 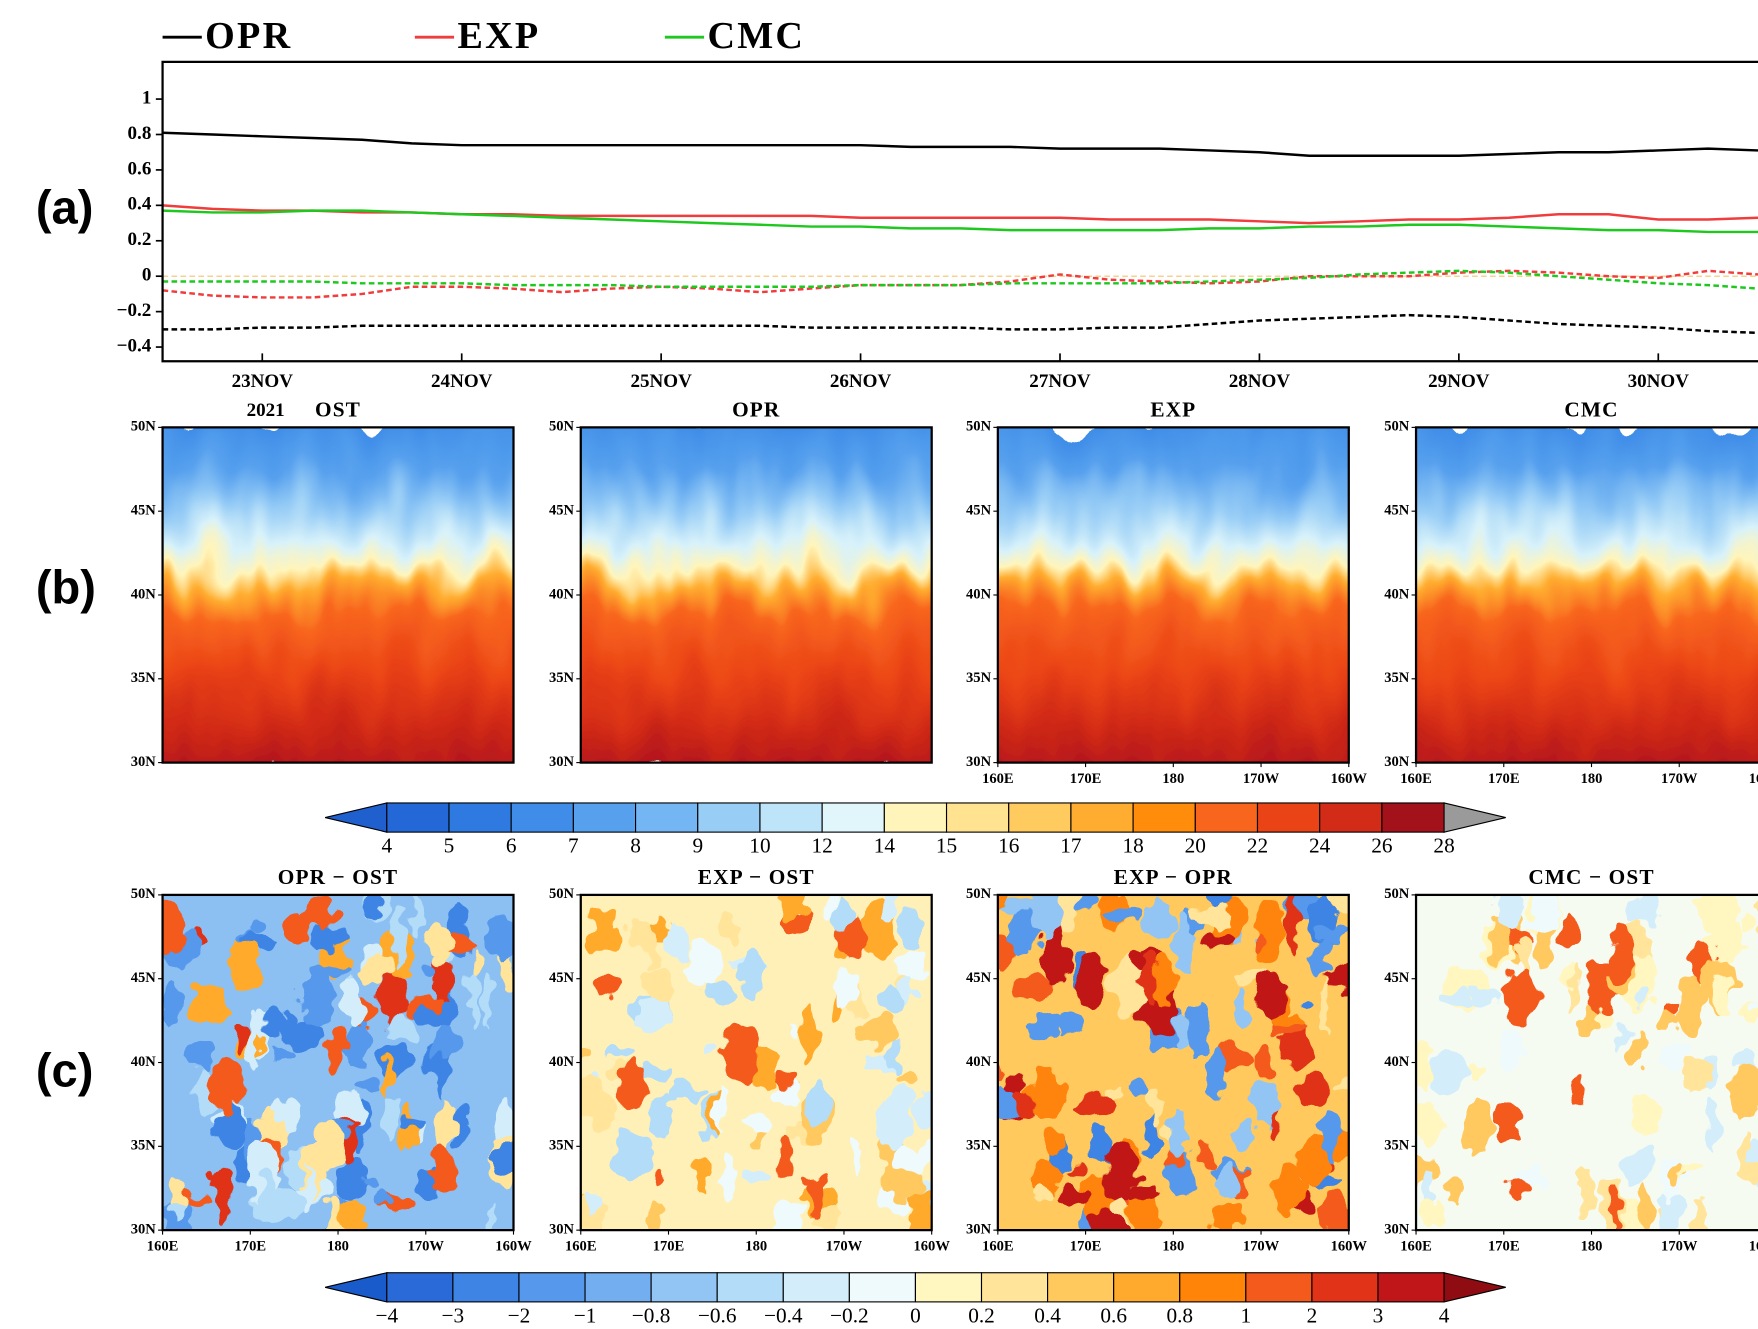 I want to click on sst-field, so click(x=1173, y=595).